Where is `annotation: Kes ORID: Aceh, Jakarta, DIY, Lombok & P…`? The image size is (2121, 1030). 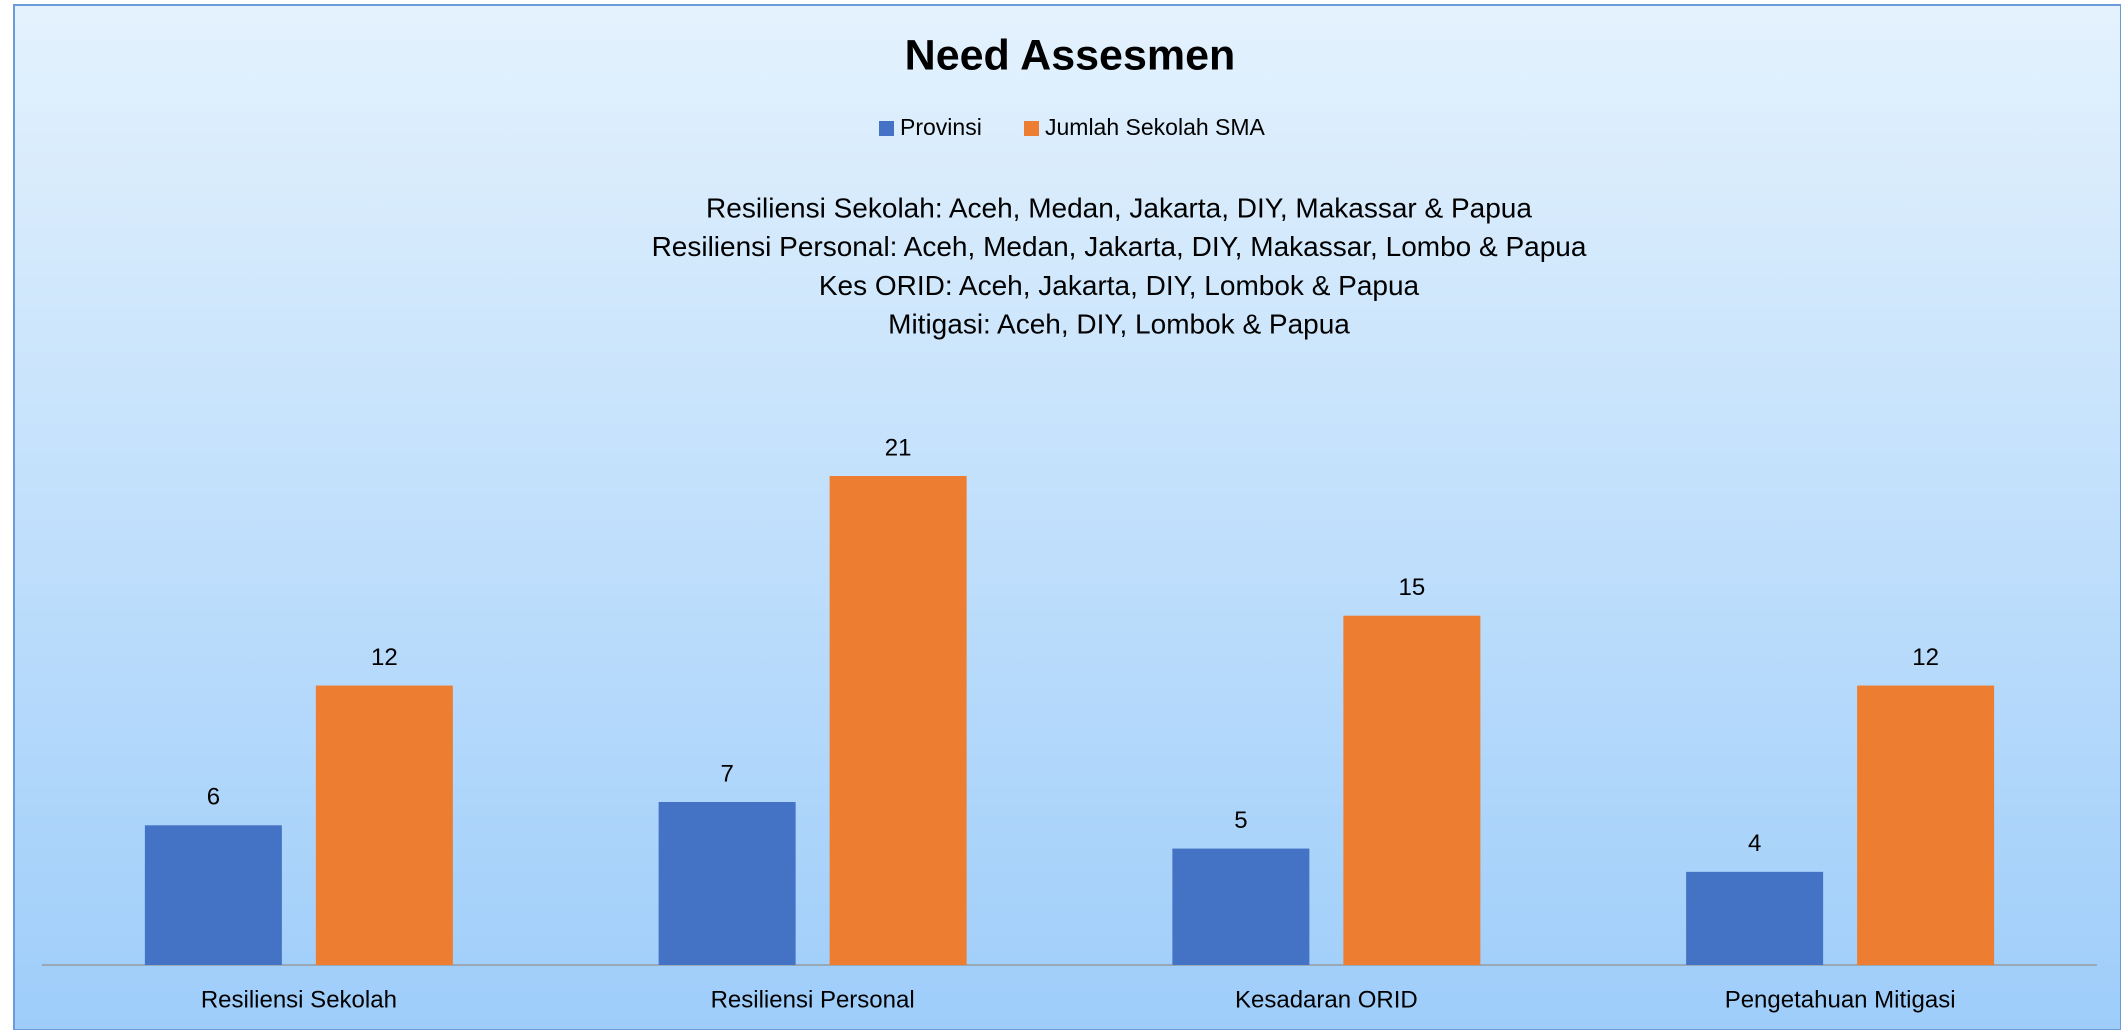
annotation: Kes ORID: Aceh, Jakarta, DIY, Lombok & P… is located at coordinates (1119, 285).